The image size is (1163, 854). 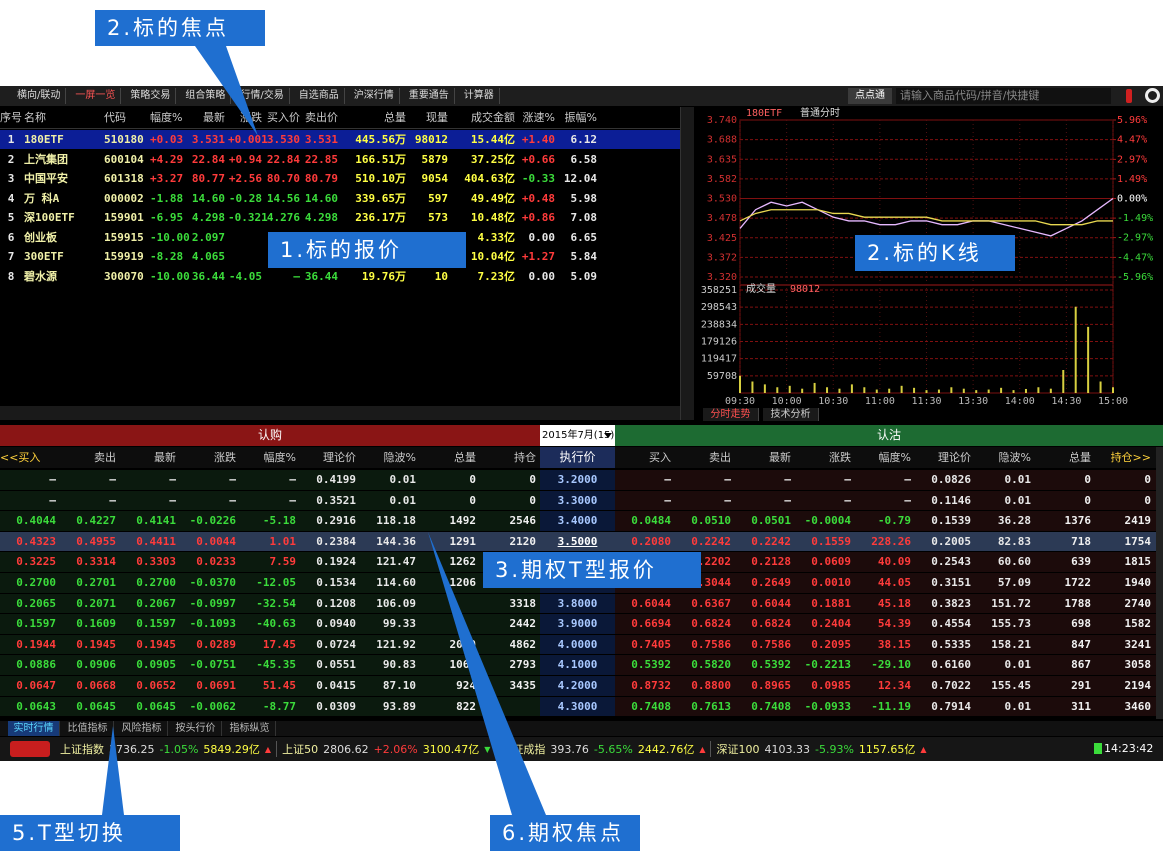 What do you see at coordinates (951, 603) in the screenshot?
I see `put-cell: 0.3823` at bounding box center [951, 603].